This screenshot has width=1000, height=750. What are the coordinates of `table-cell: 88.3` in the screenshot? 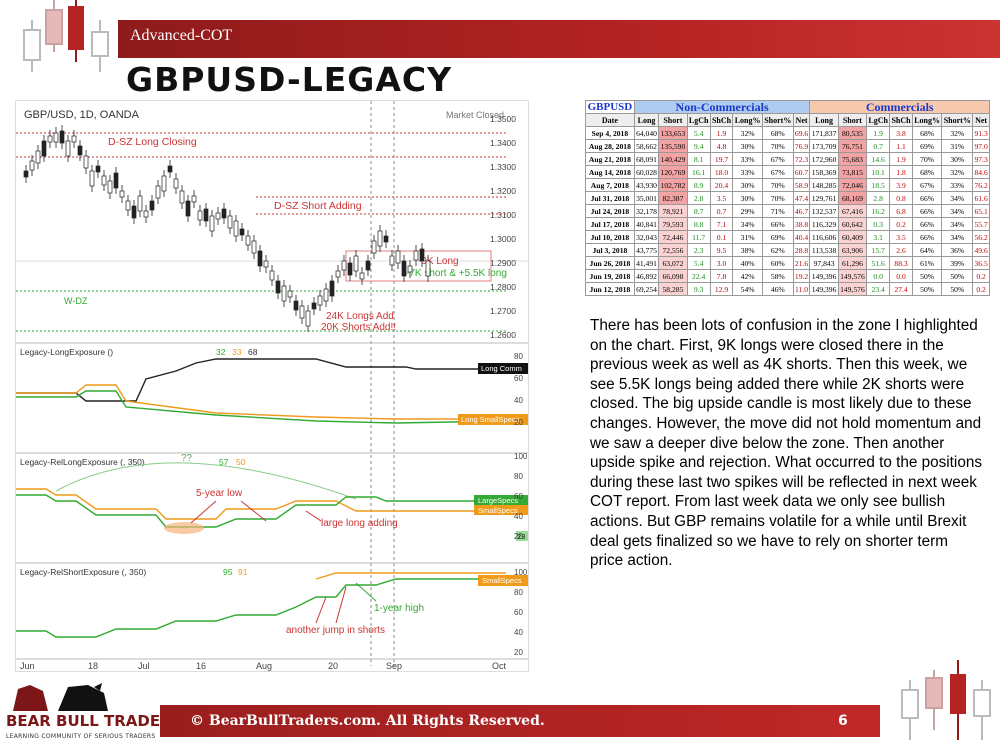 It's located at (901, 263).